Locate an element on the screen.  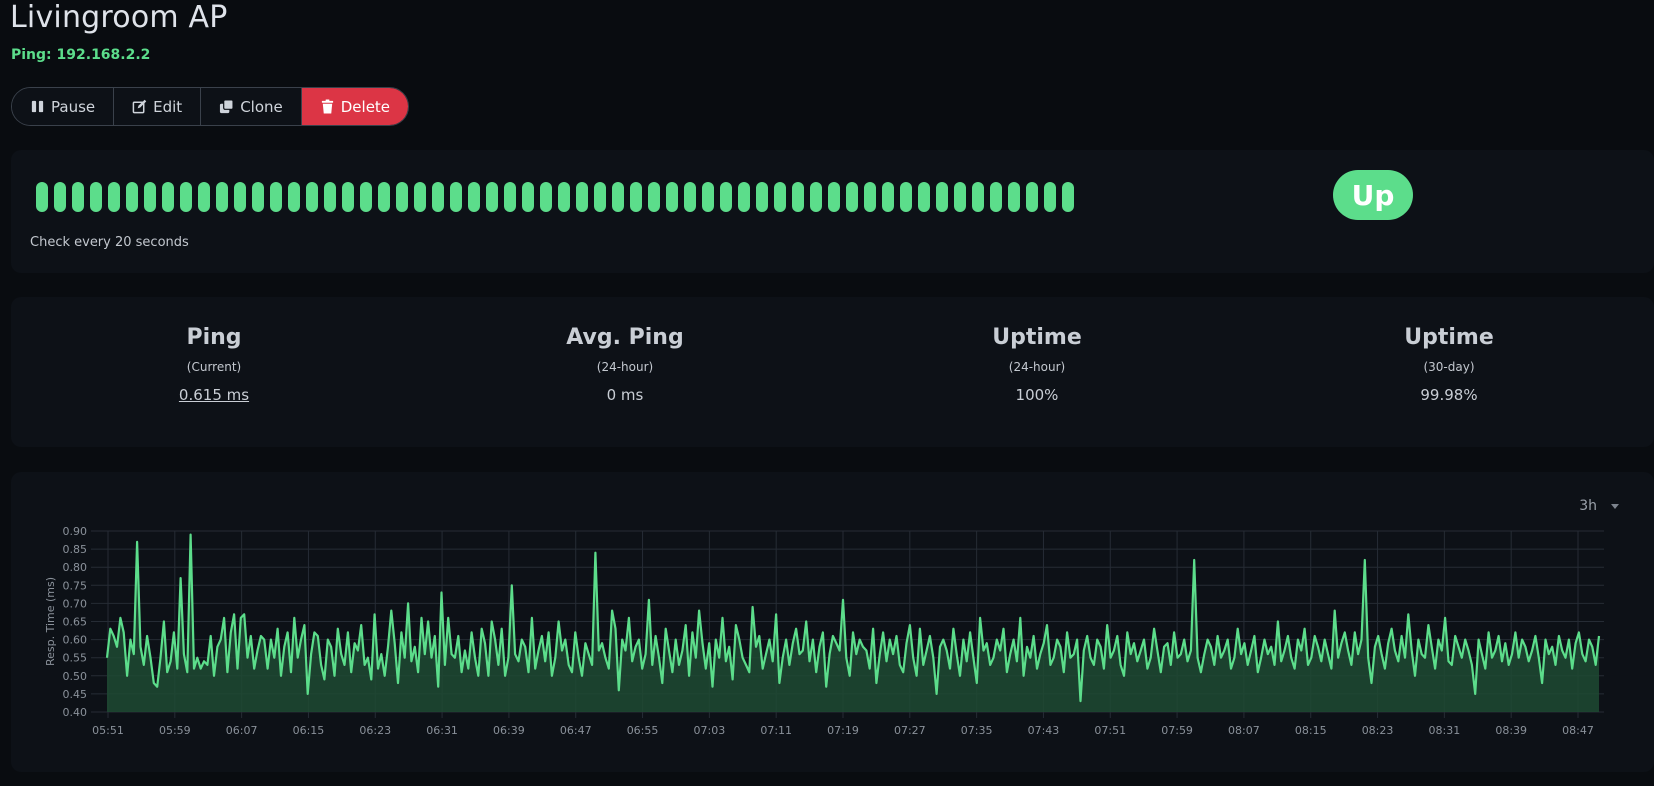
delete-button: Delete is located at coordinates (355, 106).